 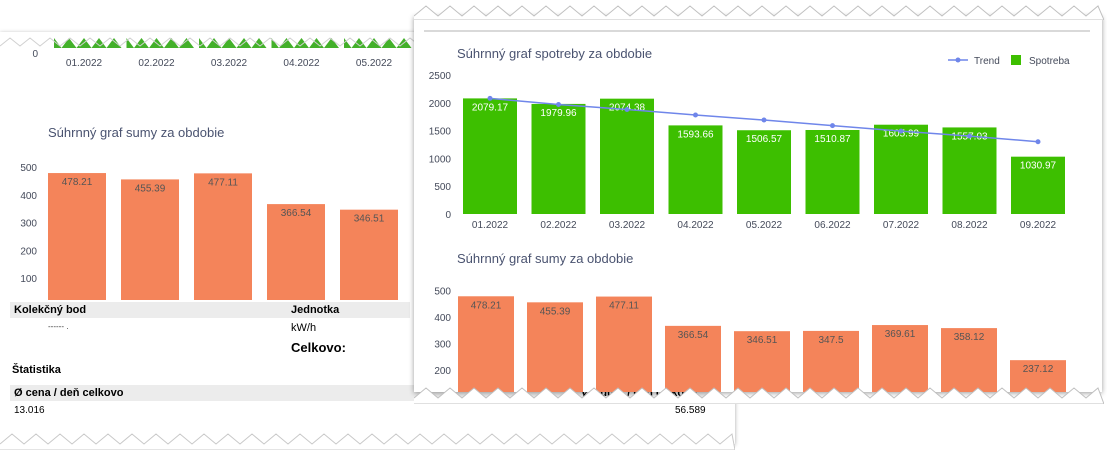 I want to click on header-unit: Jednotka, so click(x=315, y=310).